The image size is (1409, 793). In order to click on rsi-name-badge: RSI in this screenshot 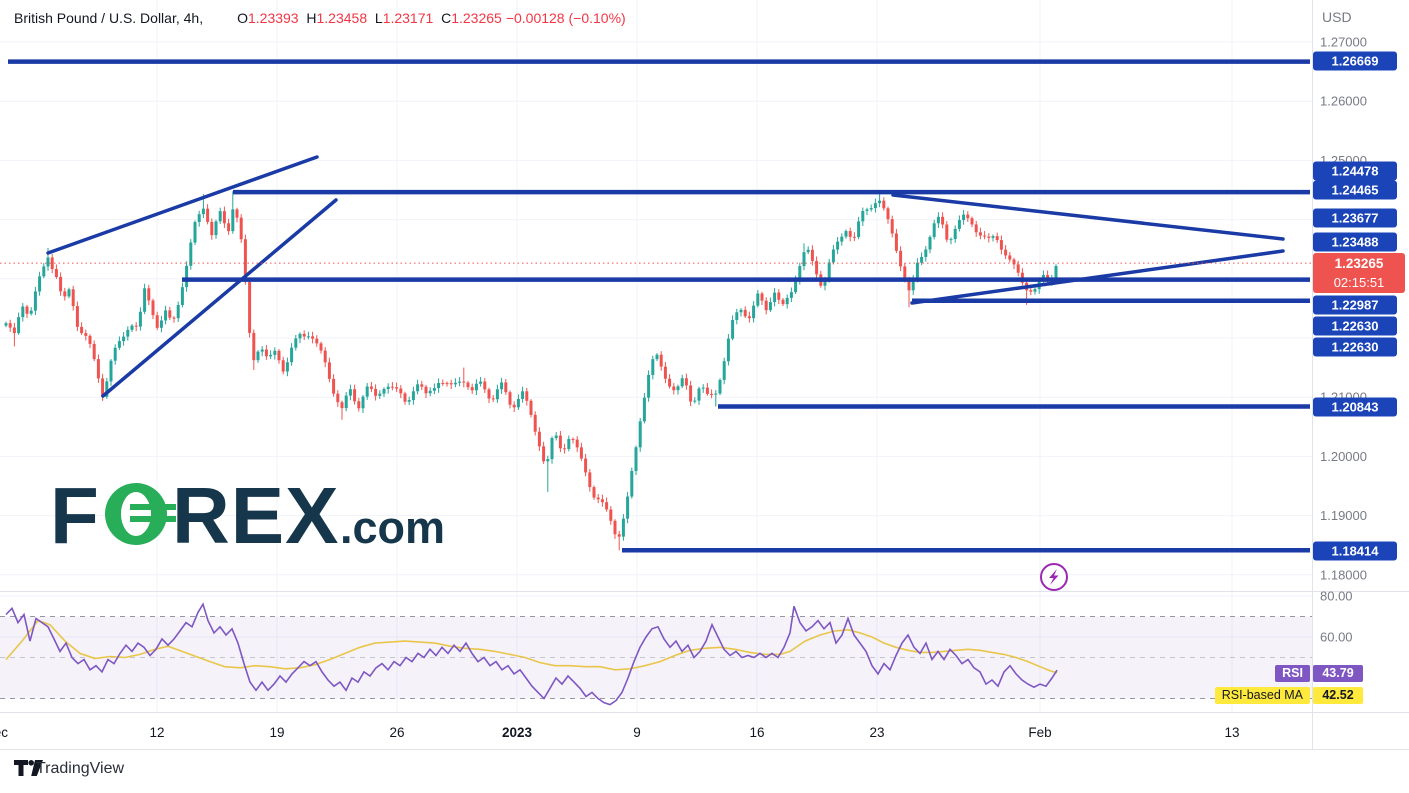, I will do `click(1292, 673)`.